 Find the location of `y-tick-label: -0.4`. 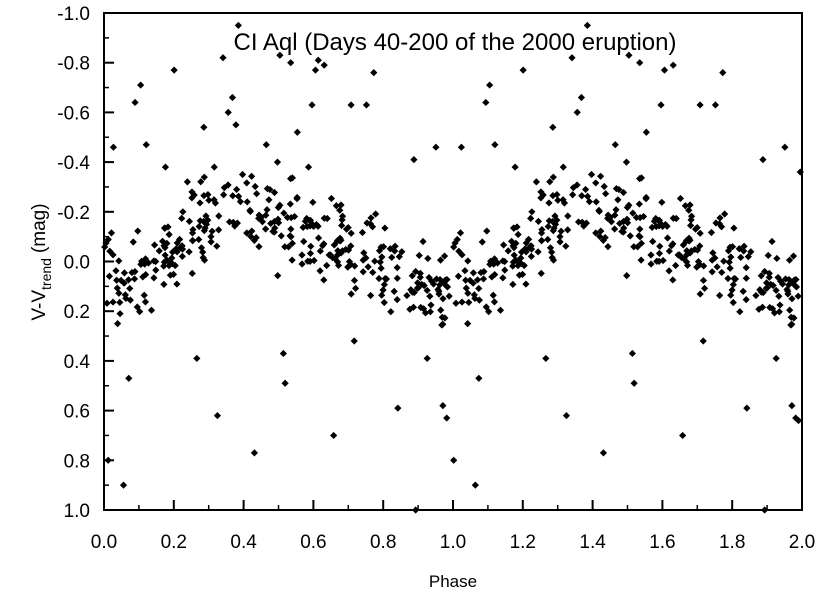

y-tick-label: -0.4 is located at coordinates (73, 163).